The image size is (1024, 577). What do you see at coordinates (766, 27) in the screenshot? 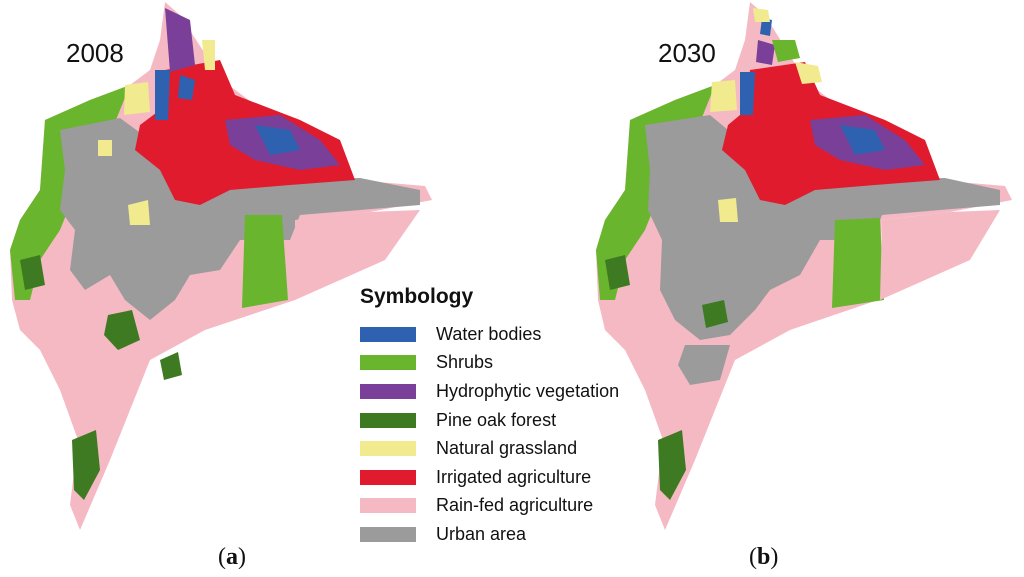
I see `map-water-top` at bounding box center [766, 27].